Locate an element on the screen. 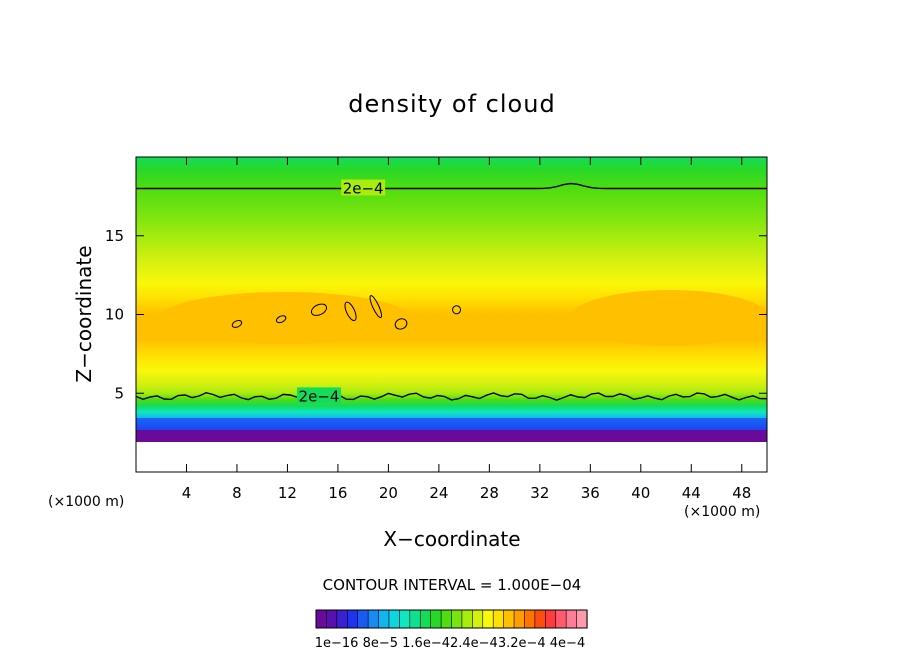 This screenshot has width=904, height=654. y-tick-label: 5 is located at coordinates (119, 393).